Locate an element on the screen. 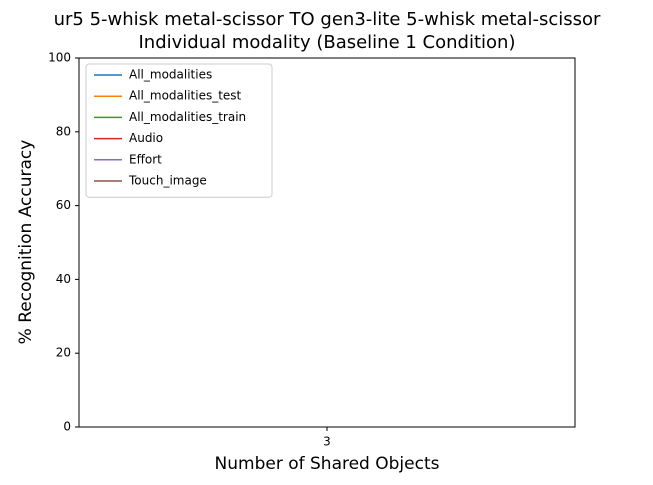  legend-text: All_modalities is located at coordinates (170, 75).